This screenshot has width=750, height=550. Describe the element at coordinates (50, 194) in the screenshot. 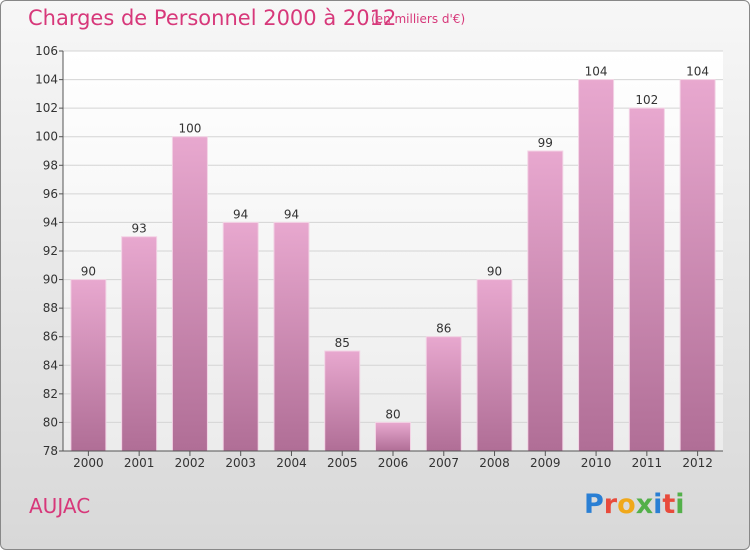

I see `y-tick-label: 96` at that location.